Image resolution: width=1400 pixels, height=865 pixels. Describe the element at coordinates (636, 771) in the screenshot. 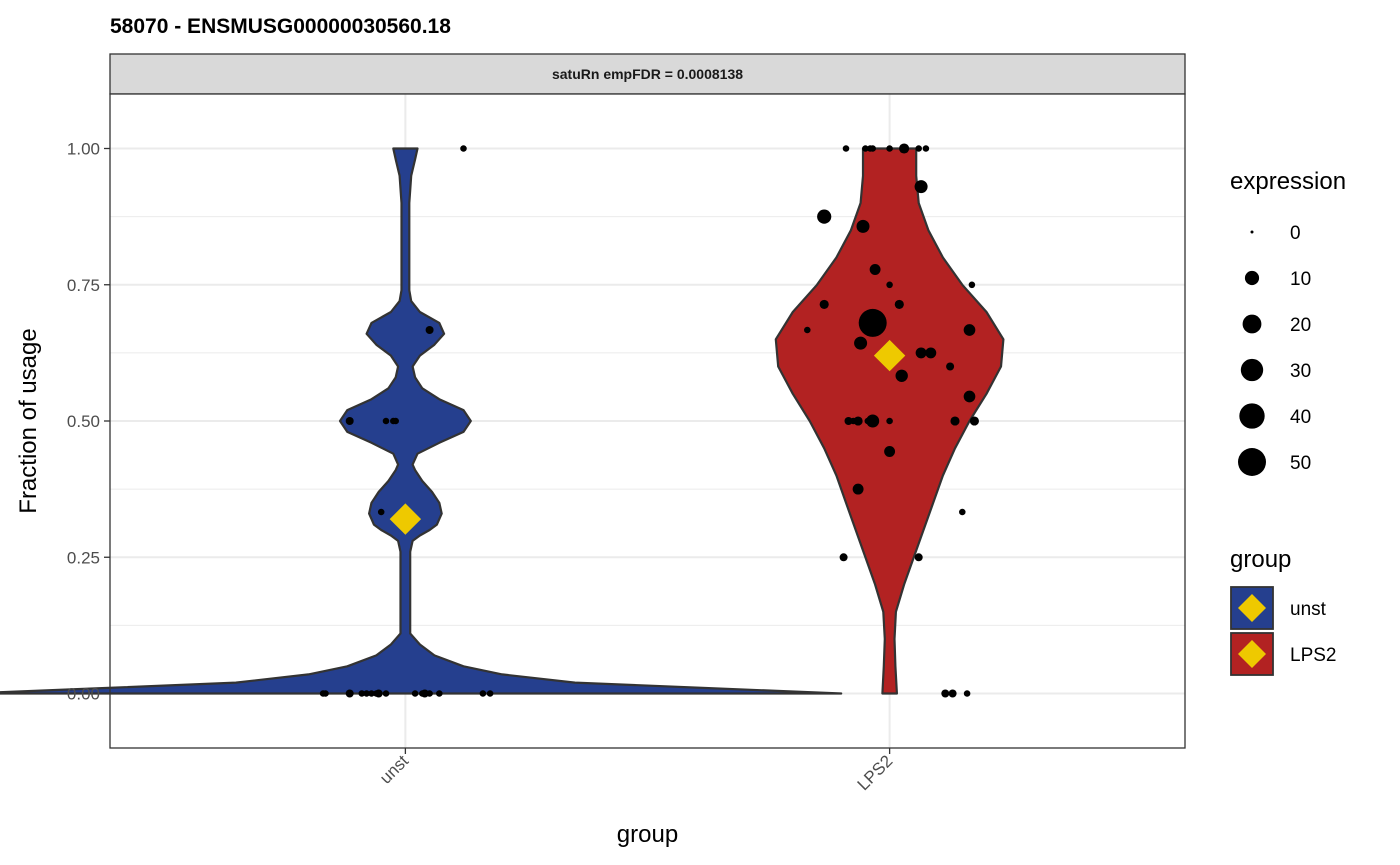

I see `x-axis: unst LPS2` at that location.